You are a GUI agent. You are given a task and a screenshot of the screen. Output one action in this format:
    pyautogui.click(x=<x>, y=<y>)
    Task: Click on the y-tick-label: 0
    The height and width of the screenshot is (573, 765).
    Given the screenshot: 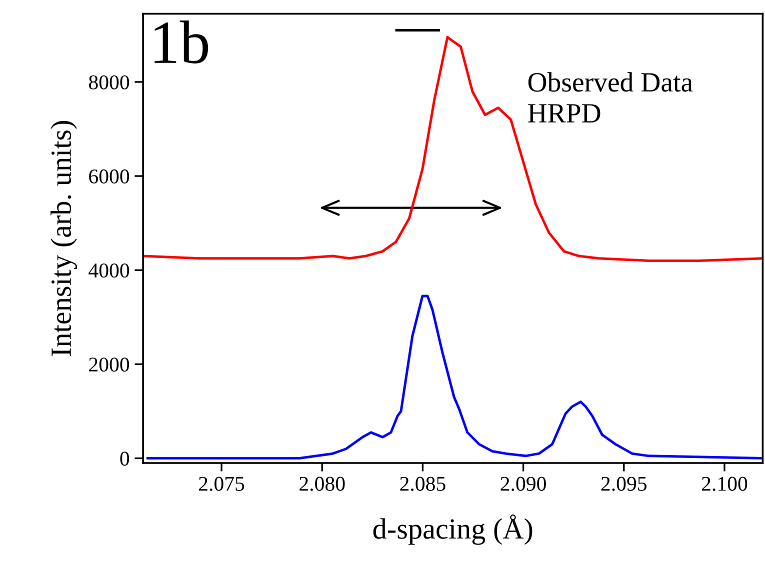 What is the action you would take?
    pyautogui.click(x=125, y=459)
    